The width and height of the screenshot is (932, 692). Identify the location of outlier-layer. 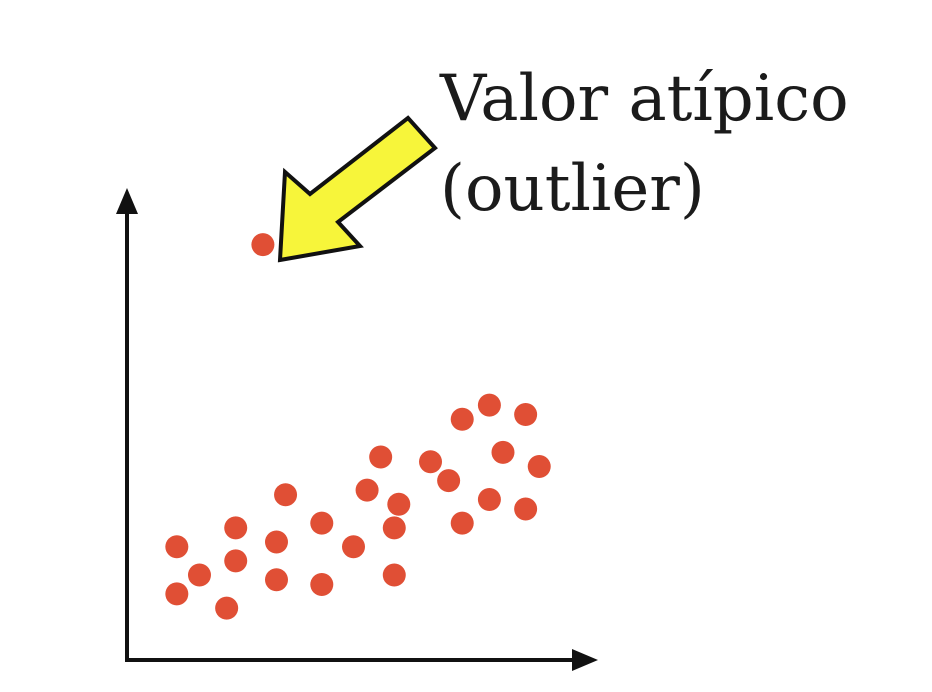
(263, 245).